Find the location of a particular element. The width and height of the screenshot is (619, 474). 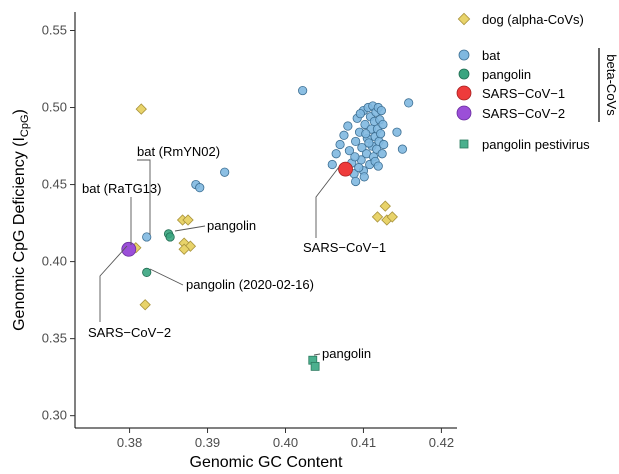

x-tick-label: 0.38 is located at coordinates (129, 442).